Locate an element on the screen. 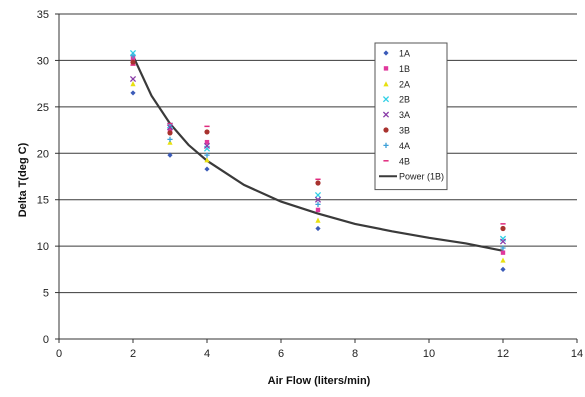  y-tick-label: 5 is located at coordinates (46, 294).